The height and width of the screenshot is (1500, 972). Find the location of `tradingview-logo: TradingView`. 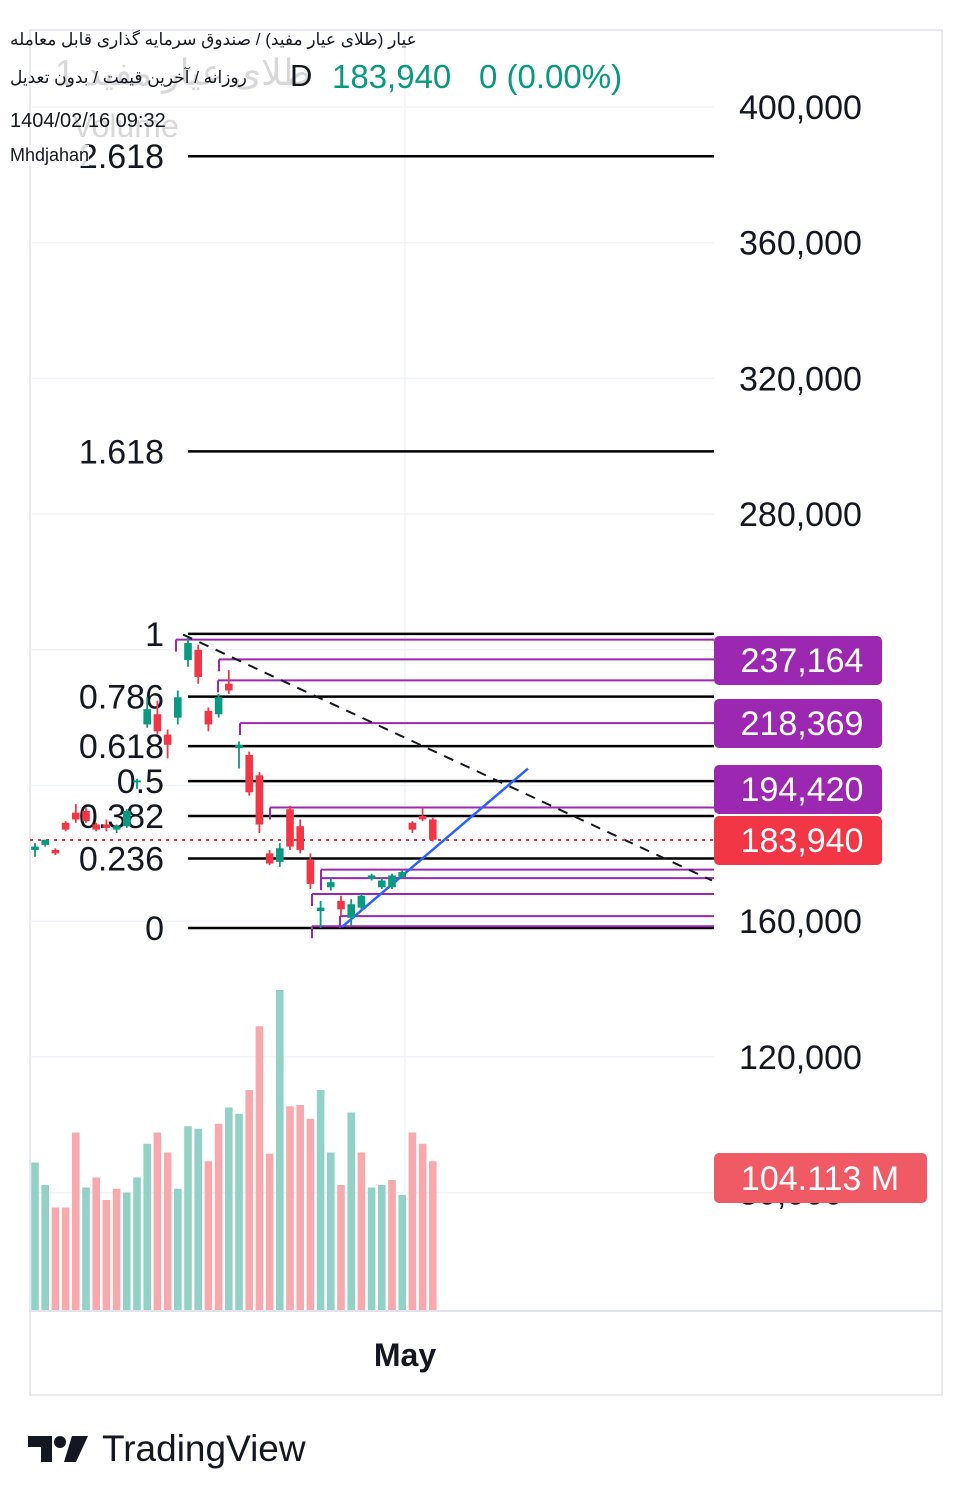

tradingview-logo: TradingView is located at coordinates (167, 1449).